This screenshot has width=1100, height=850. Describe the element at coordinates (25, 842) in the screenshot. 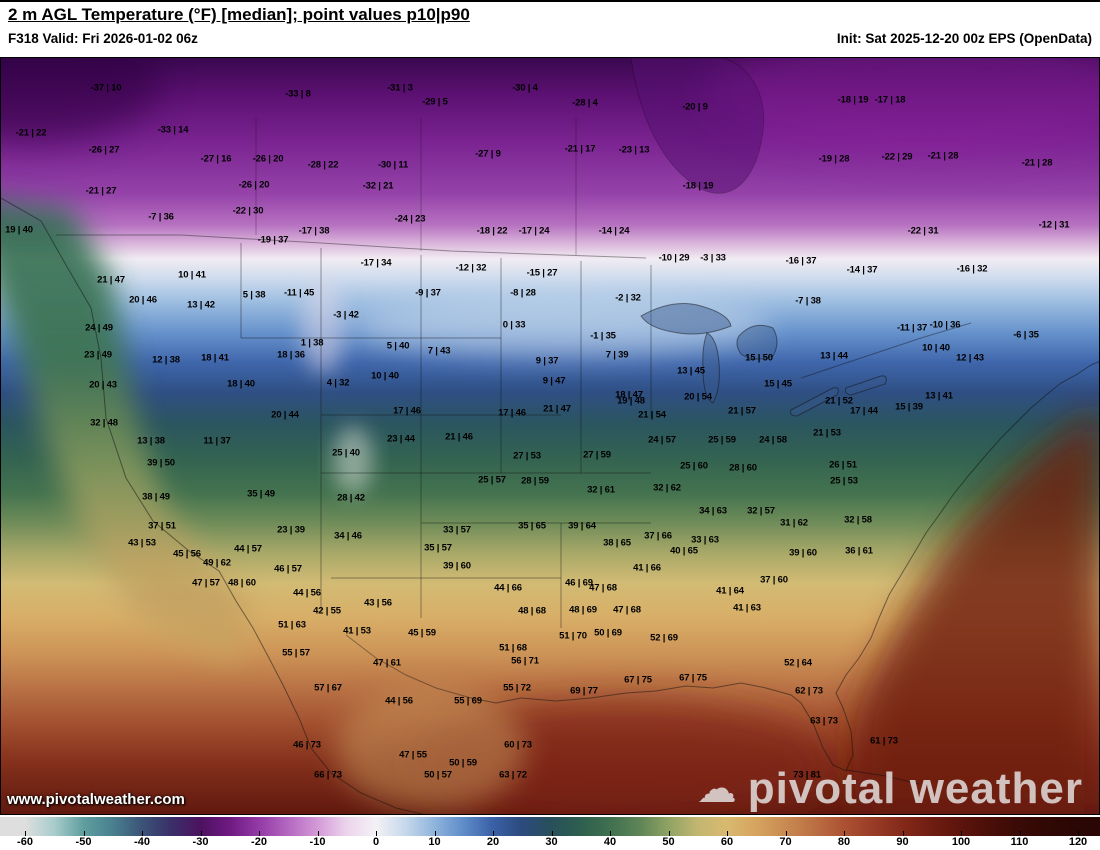

I see `colorbar-tick-label: -60` at that location.